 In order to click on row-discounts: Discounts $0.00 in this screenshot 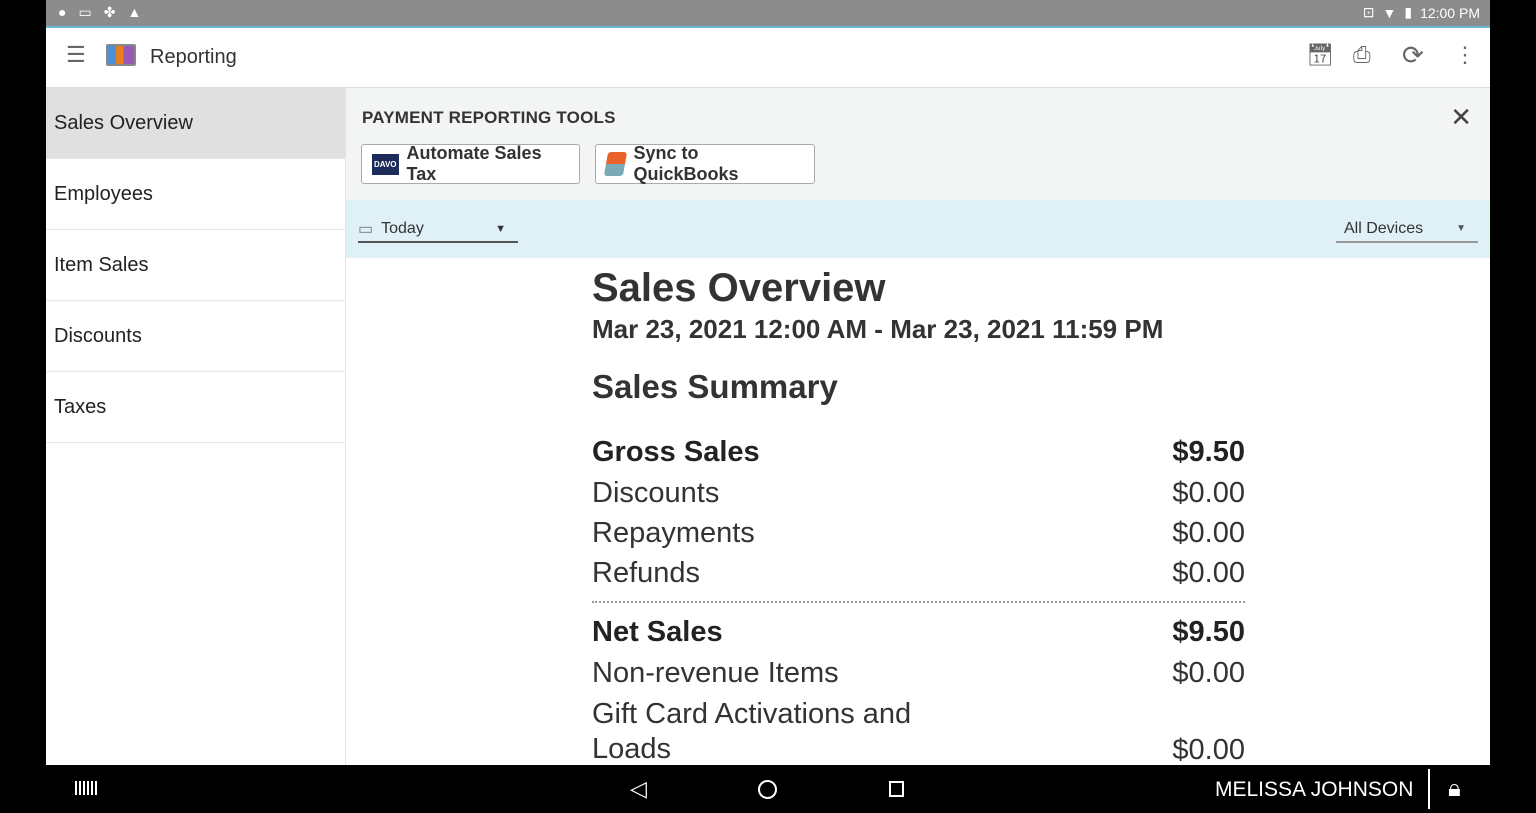, I will do `click(918, 493)`.